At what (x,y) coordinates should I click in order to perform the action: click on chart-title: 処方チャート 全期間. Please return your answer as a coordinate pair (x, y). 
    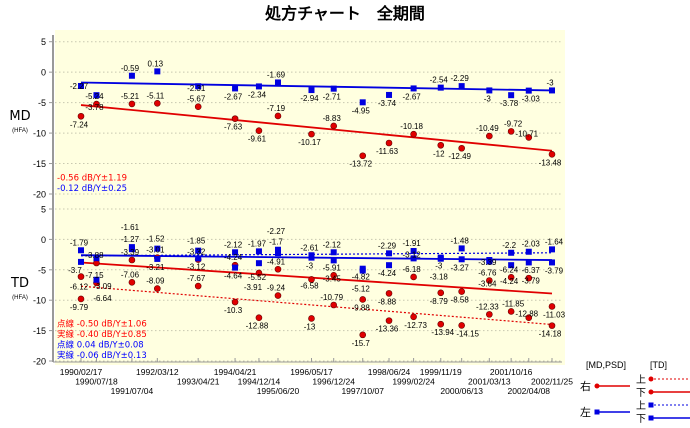
    Looking at the image, I should click on (345, 13).